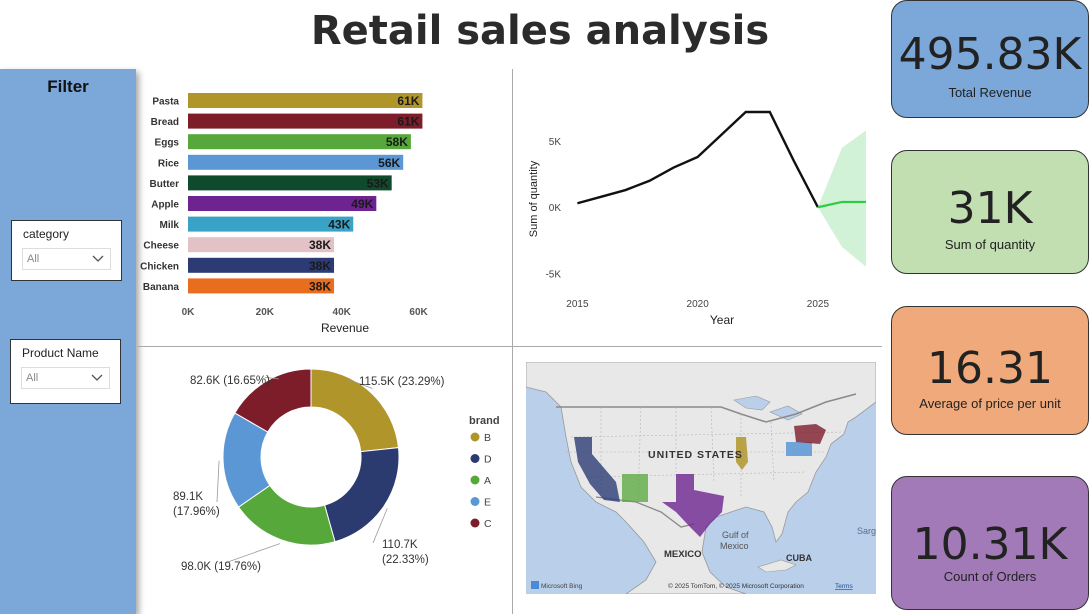 The width and height of the screenshot is (1090, 614). Describe the element at coordinates (534, 198) in the screenshot. I see `y-axis-title: Sum of quantity` at that location.